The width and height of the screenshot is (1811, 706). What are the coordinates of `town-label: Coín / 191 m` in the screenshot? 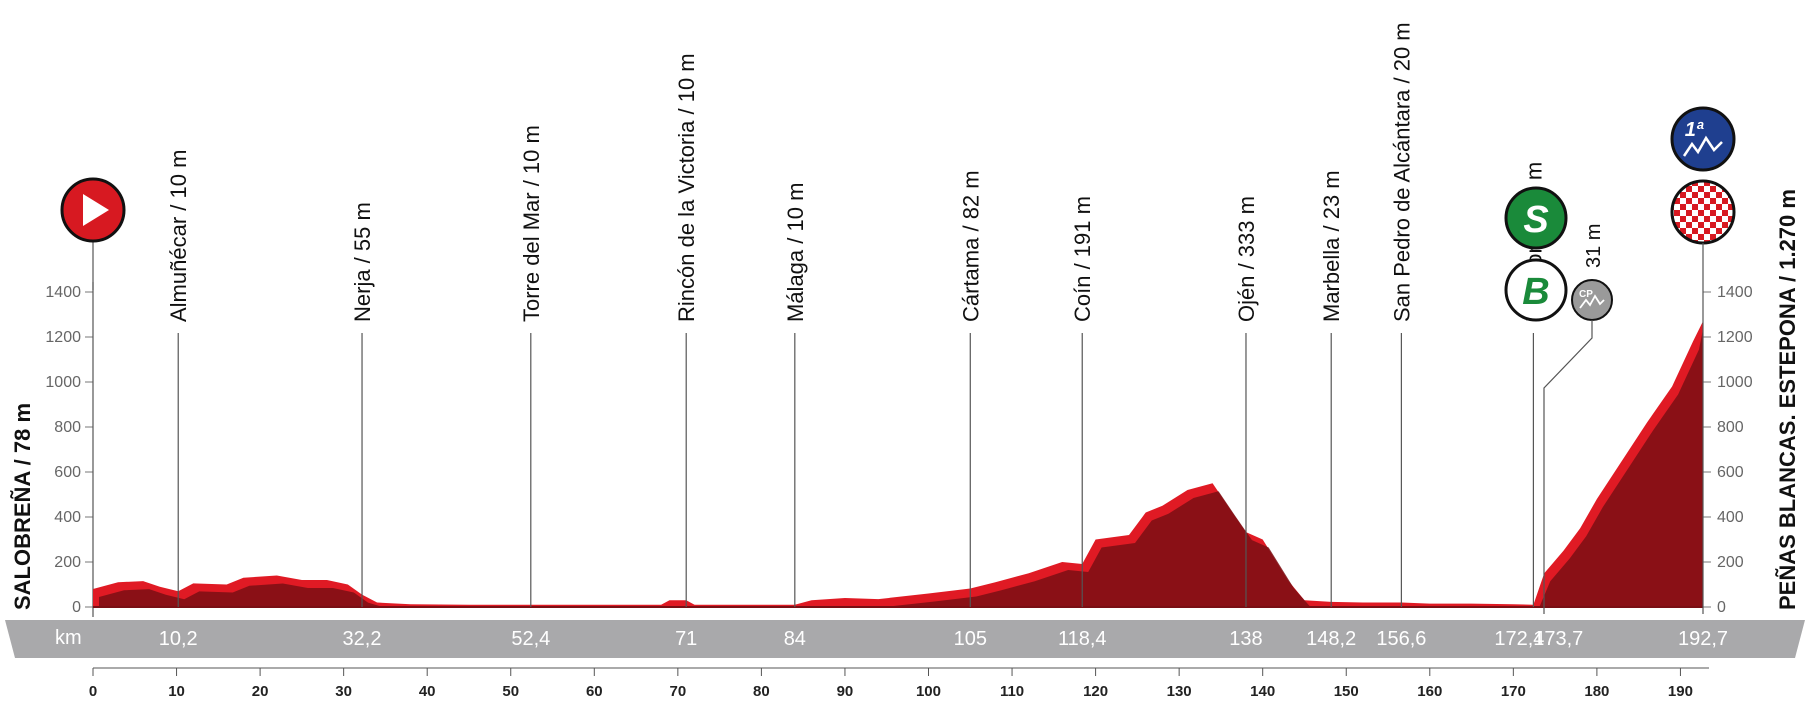 It's located at (1082, 259).